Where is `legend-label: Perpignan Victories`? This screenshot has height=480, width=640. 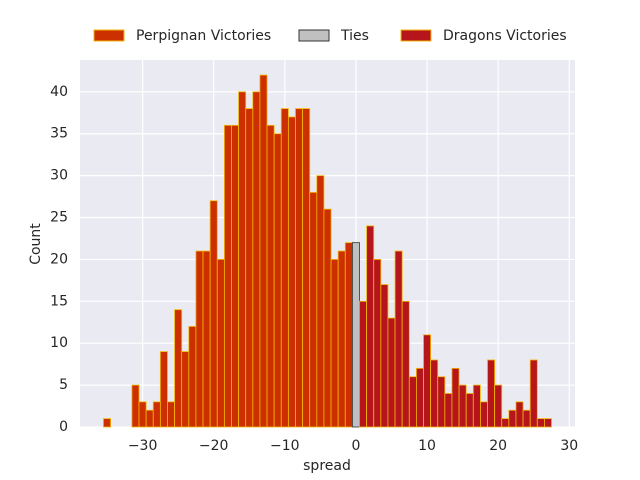 legend-label: Perpignan Victories is located at coordinates (203, 36).